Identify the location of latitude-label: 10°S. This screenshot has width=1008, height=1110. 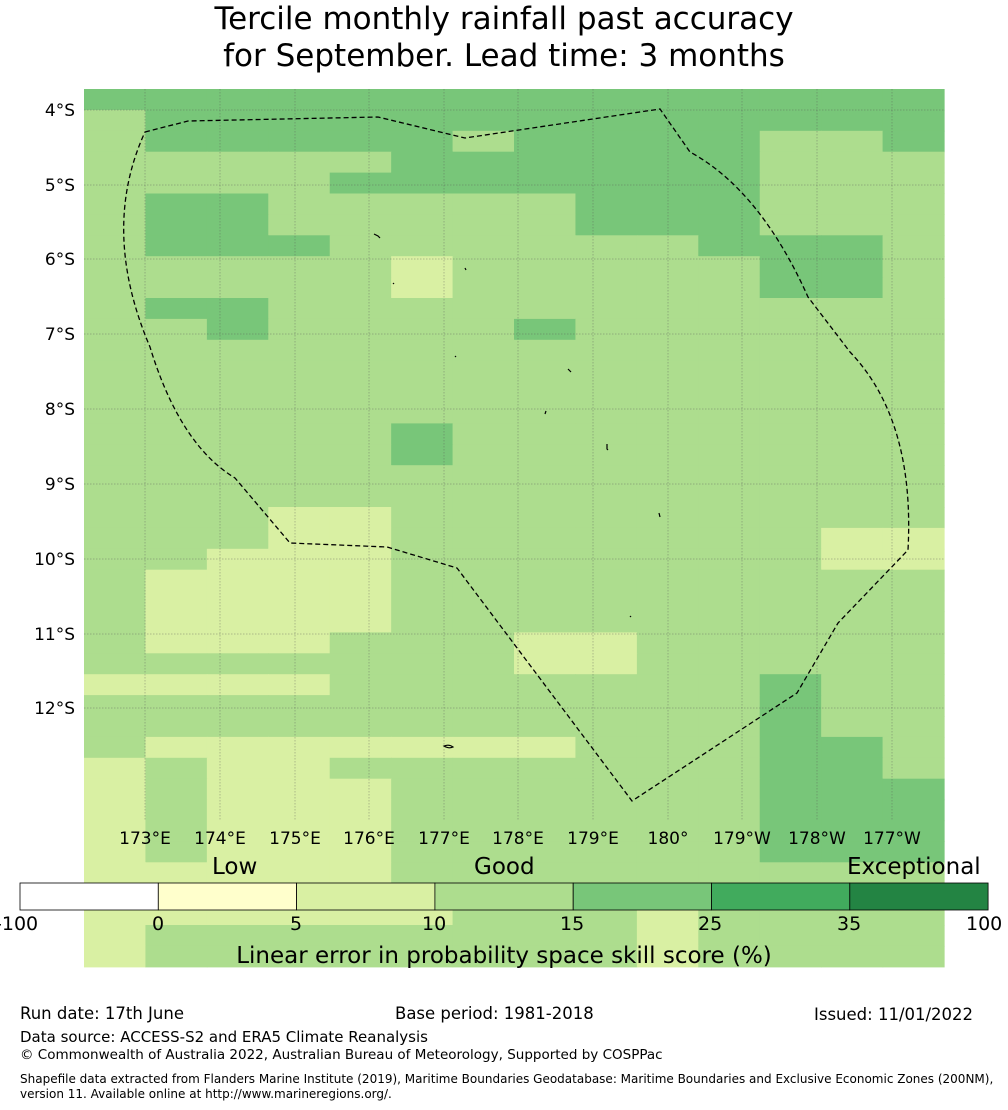
(54, 560).